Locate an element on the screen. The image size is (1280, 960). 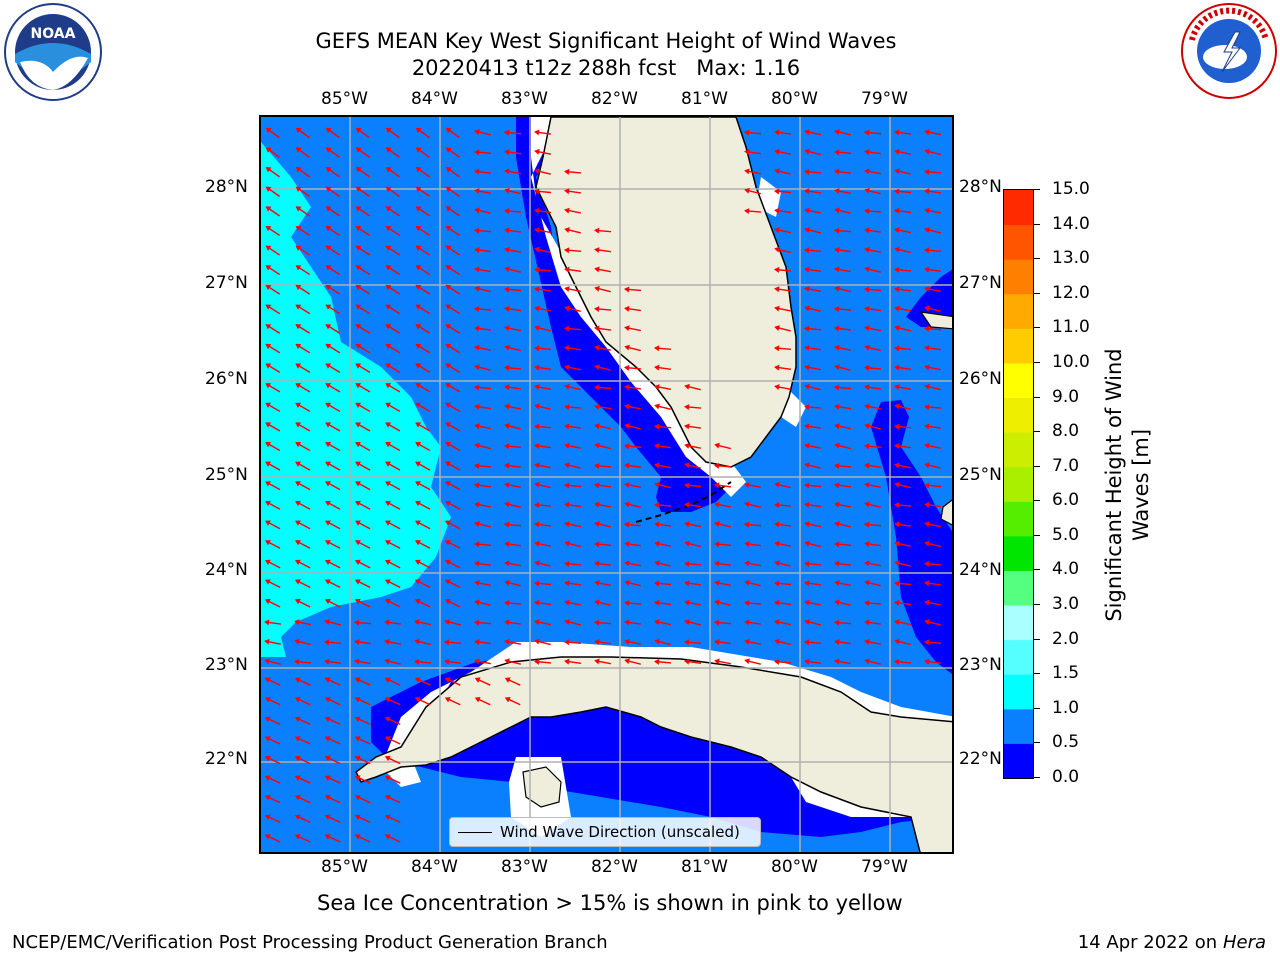
lat-label: 24°N is located at coordinates (980, 570).